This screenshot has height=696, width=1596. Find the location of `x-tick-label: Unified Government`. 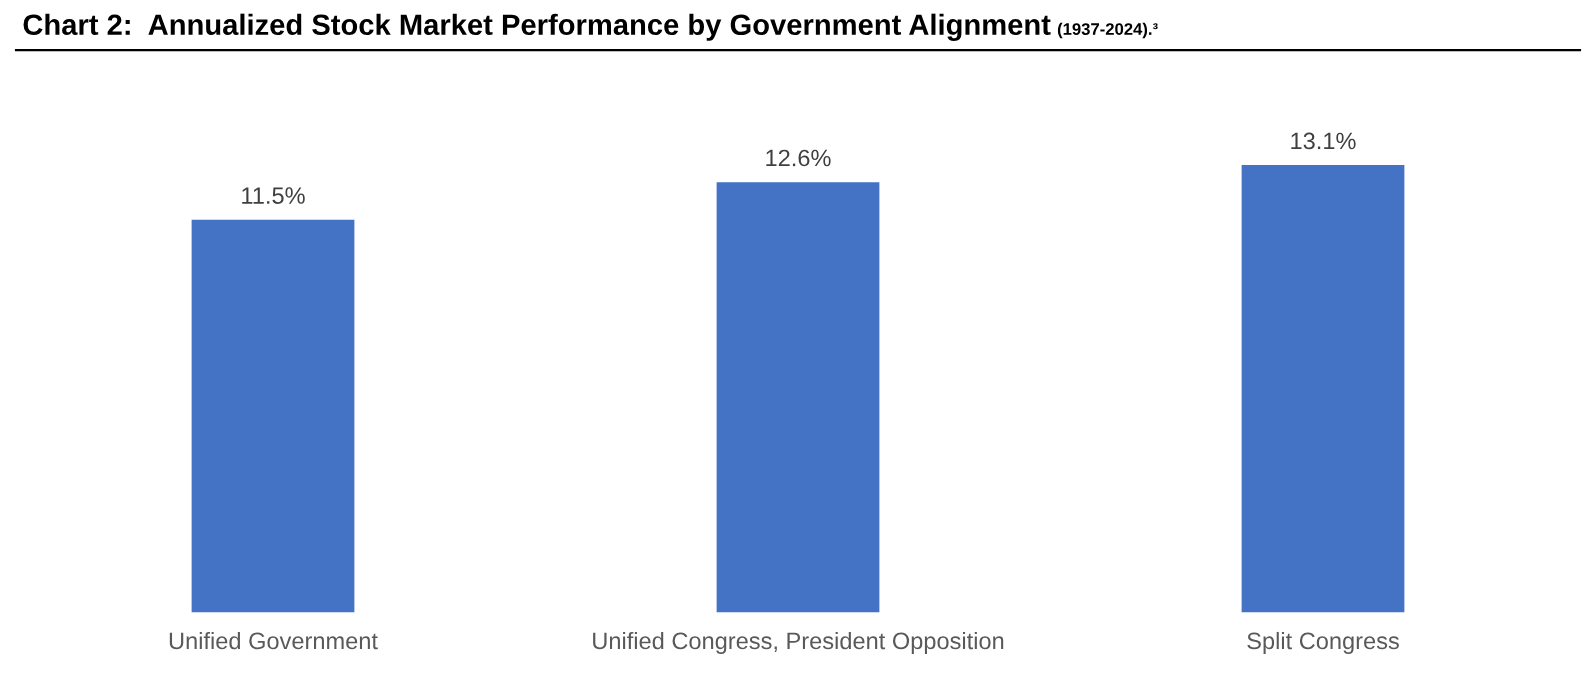

x-tick-label: Unified Government is located at coordinates (273, 640).